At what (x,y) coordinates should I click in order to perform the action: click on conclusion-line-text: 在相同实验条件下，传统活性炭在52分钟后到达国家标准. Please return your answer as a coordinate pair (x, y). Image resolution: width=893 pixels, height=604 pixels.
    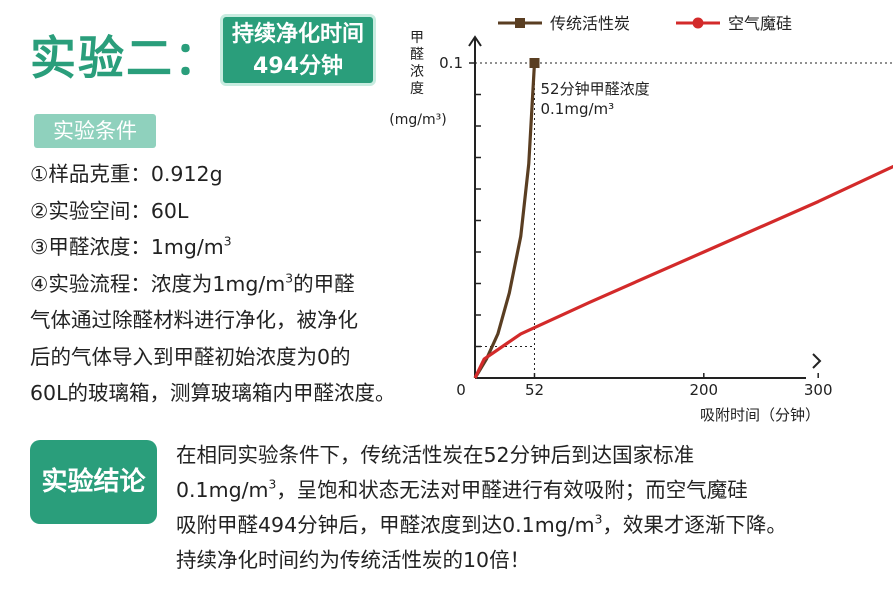
    Looking at the image, I should click on (435, 455).